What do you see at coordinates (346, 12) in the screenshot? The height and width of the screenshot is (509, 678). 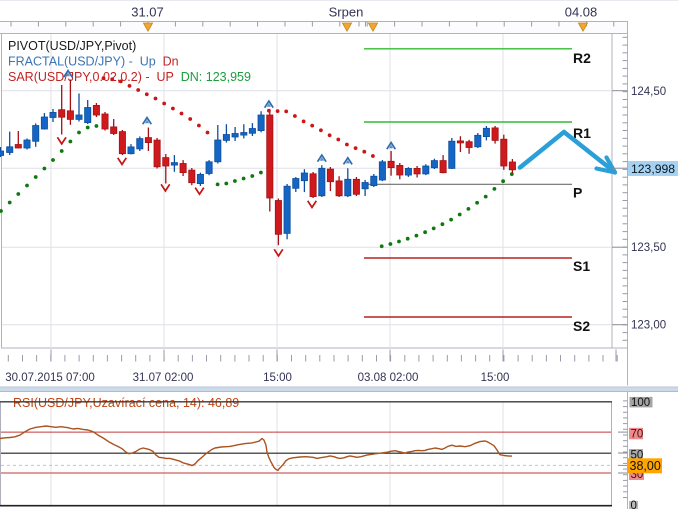 I see `svg-text: Srpen` at bounding box center [346, 12].